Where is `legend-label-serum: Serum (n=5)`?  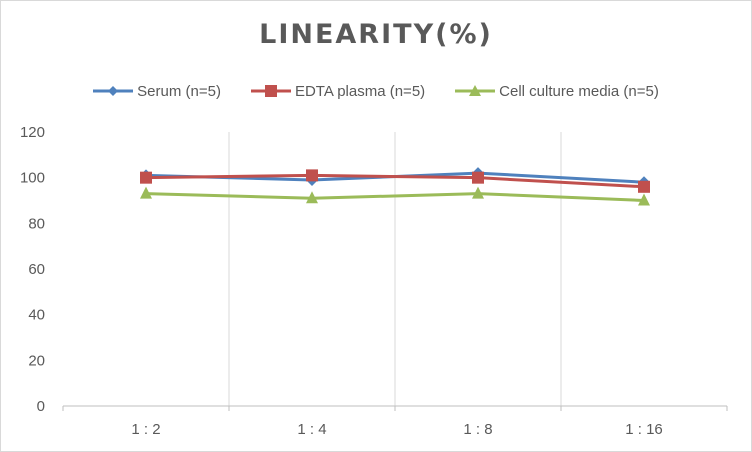
legend-label-serum: Serum (n=5) is located at coordinates (179, 91).